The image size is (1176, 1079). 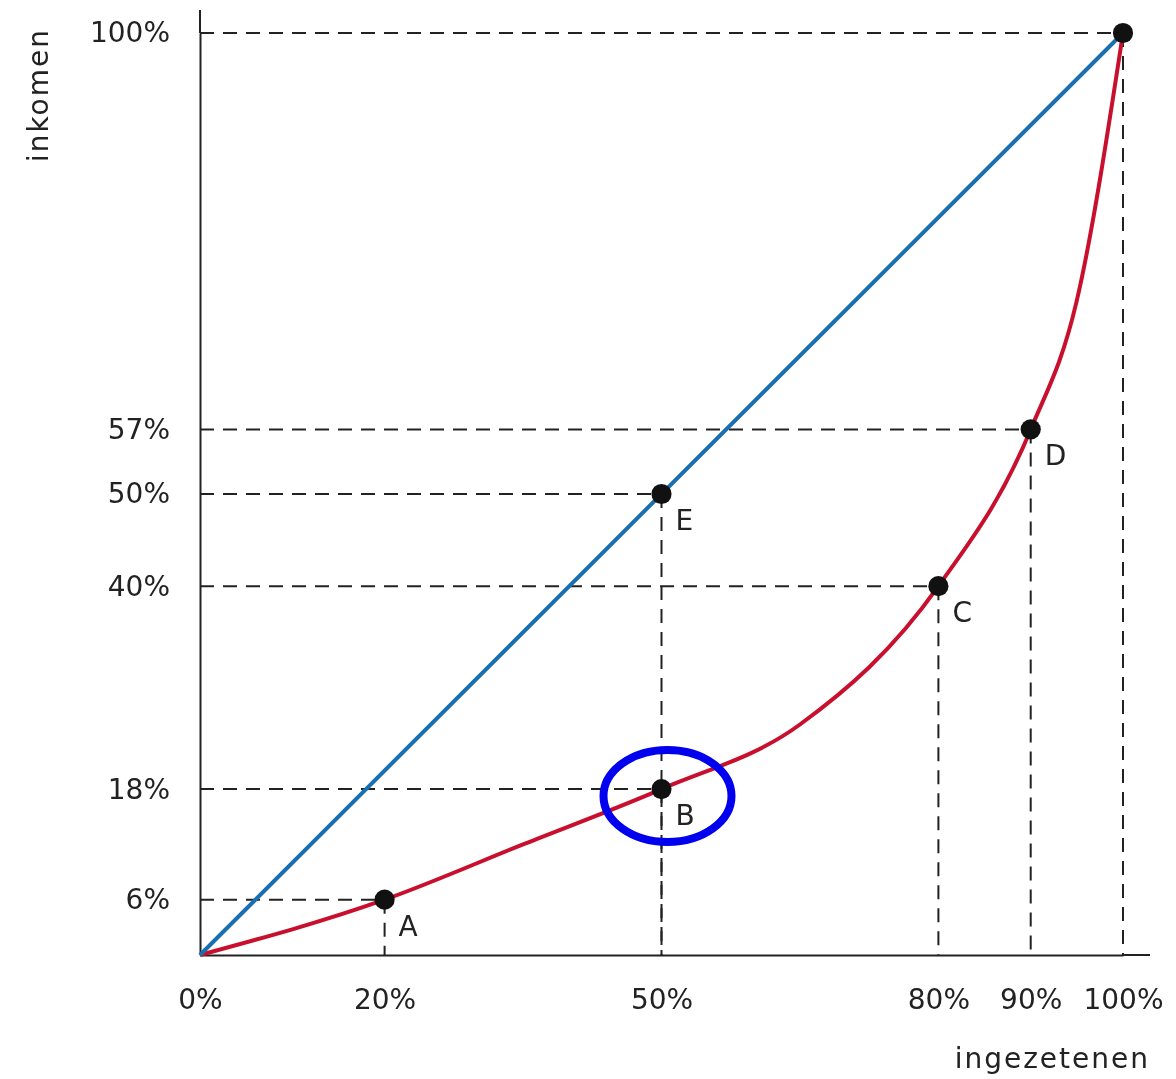 What do you see at coordinates (684, 520) in the screenshot?
I see `annotation: E` at bounding box center [684, 520].